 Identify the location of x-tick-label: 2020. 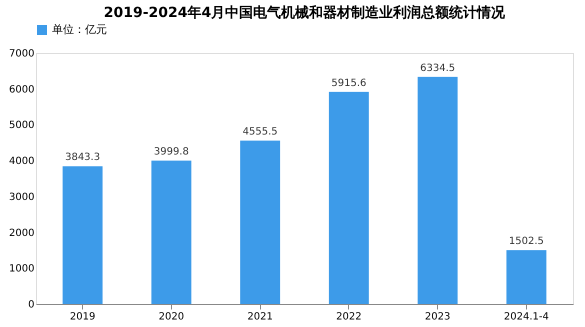
(171, 317).